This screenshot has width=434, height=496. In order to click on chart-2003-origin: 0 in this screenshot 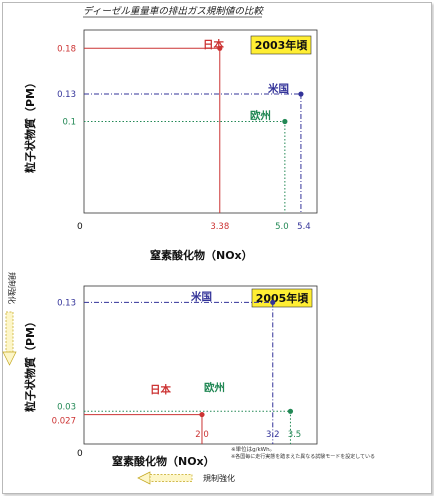, I will do `click(80, 227)`.